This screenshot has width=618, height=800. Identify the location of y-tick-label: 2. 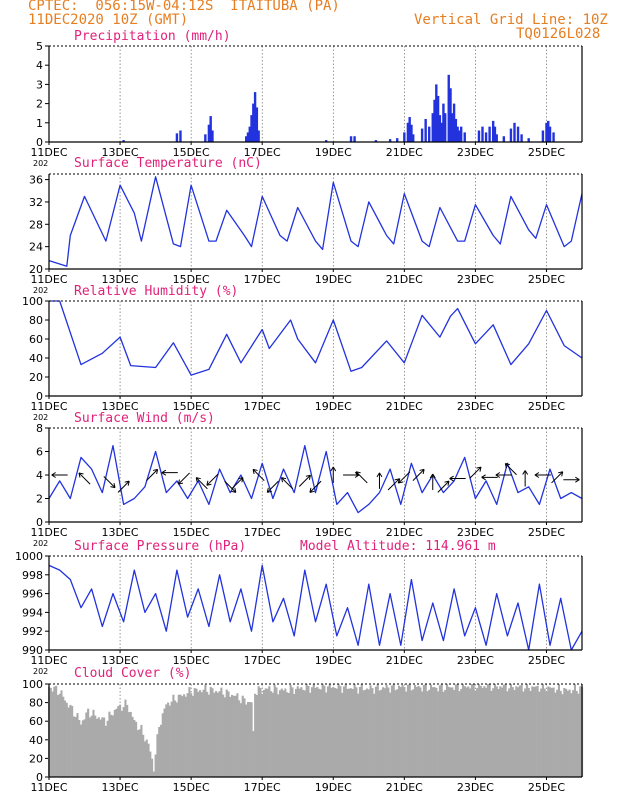
(39, 104).